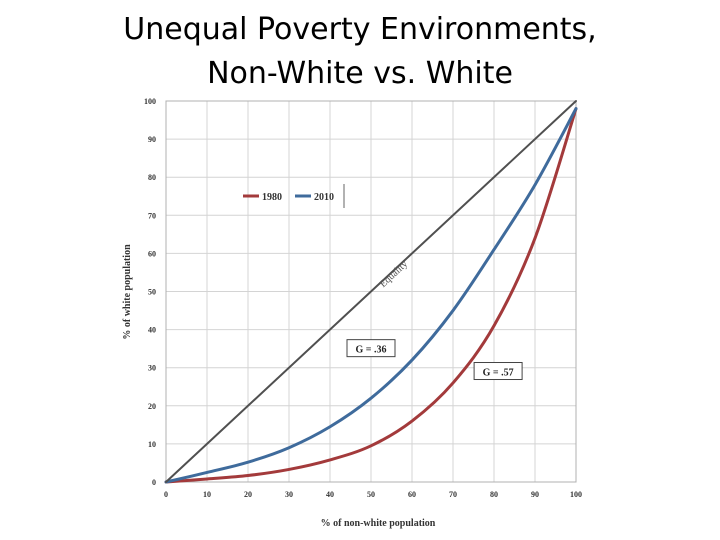 Image resolution: width=720 pixels, height=540 pixels. What do you see at coordinates (535, 494) in the screenshot?
I see `x-tick-label: 90` at bounding box center [535, 494].